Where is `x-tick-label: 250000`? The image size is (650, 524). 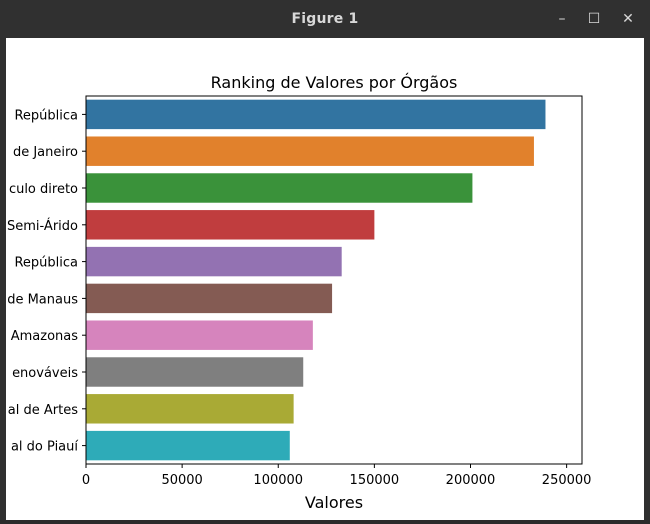 x-tick-label: 250000 is located at coordinates (567, 480).